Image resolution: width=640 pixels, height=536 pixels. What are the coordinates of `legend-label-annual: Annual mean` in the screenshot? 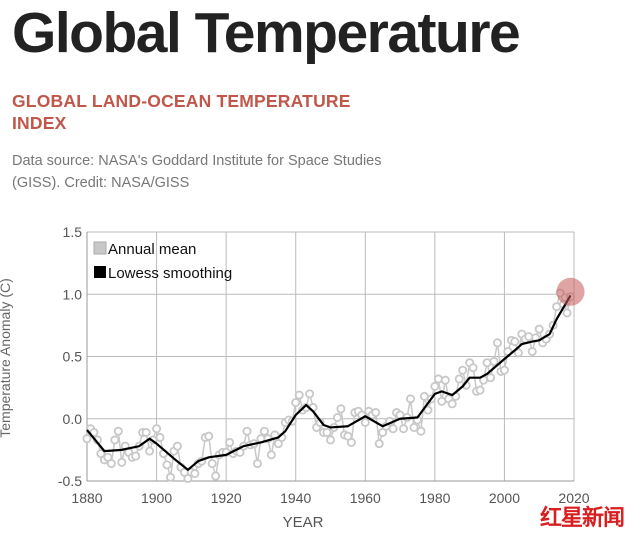 It's located at (152, 249).